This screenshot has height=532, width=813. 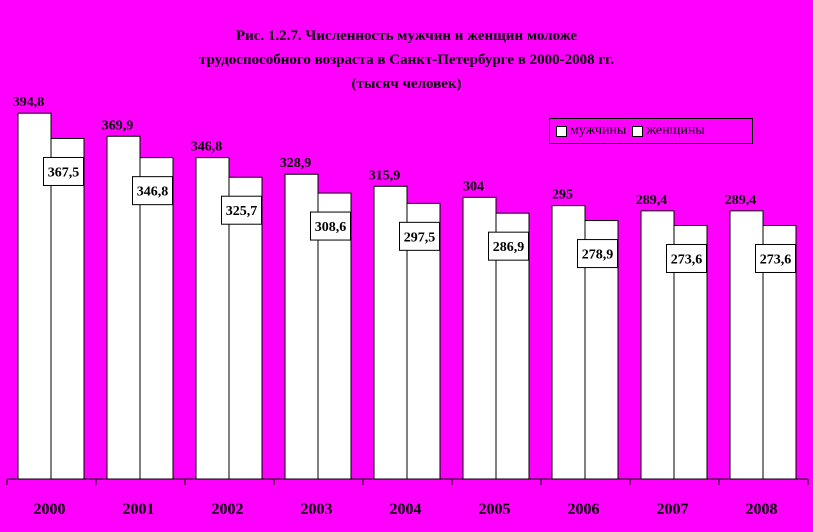 What do you see at coordinates (598, 130) in the screenshot?
I see `legend-label-men: мужчины` at bounding box center [598, 130].